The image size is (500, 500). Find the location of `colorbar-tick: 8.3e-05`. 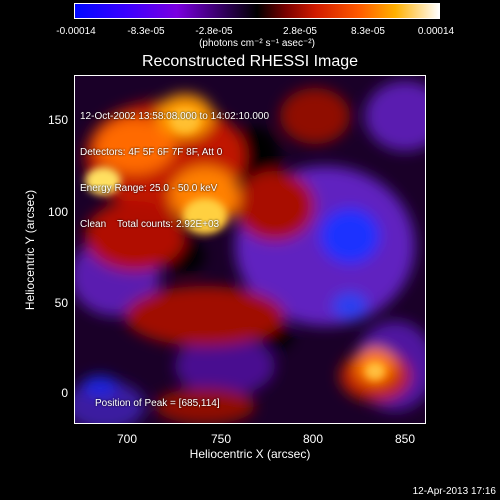

colorbar-tick: 8.3e-05 is located at coordinates (368, 31).